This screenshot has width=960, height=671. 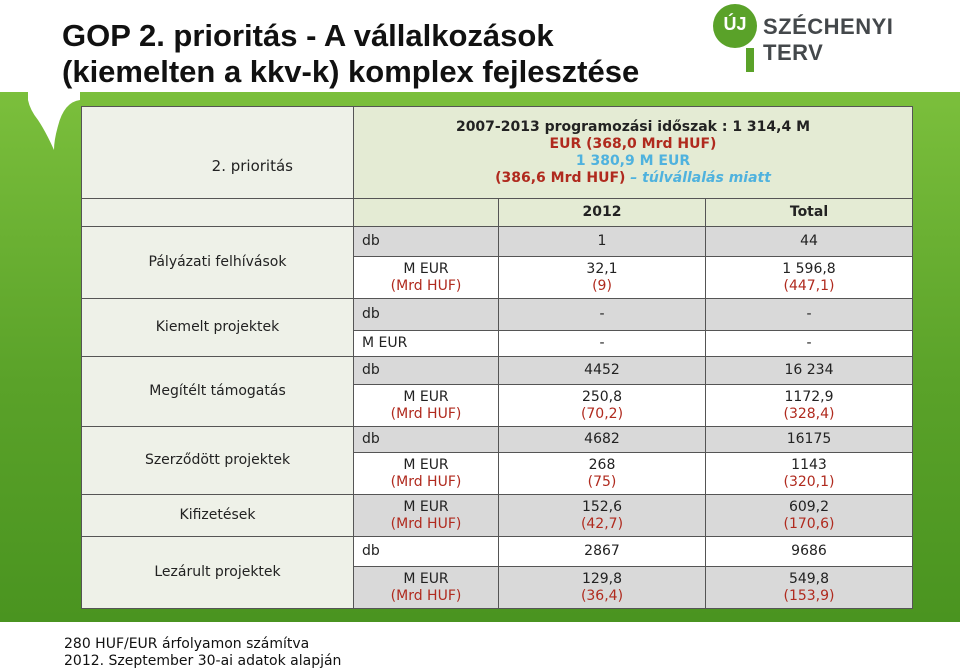 What do you see at coordinates (602, 595) in the screenshot?
I see `value-2012-cell-sub: (36,4)` at bounding box center [602, 595].